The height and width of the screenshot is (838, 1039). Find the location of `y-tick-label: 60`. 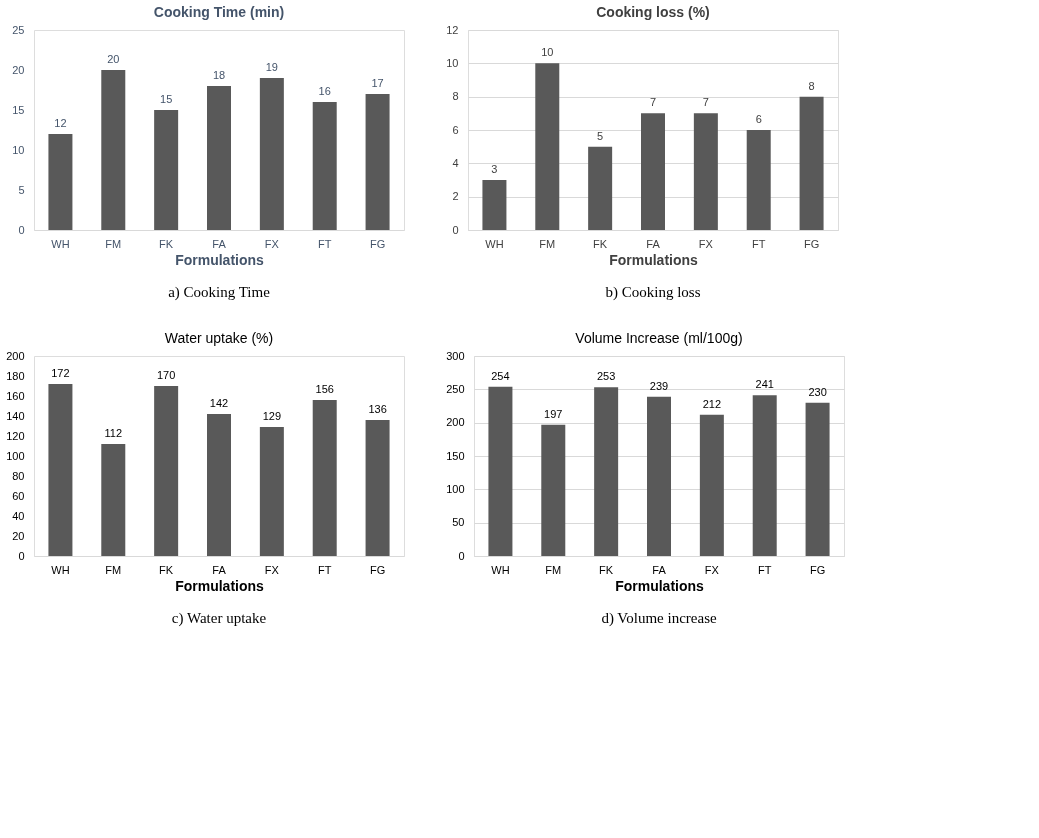

y-tick-label: 60 is located at coordinates (18, 495).